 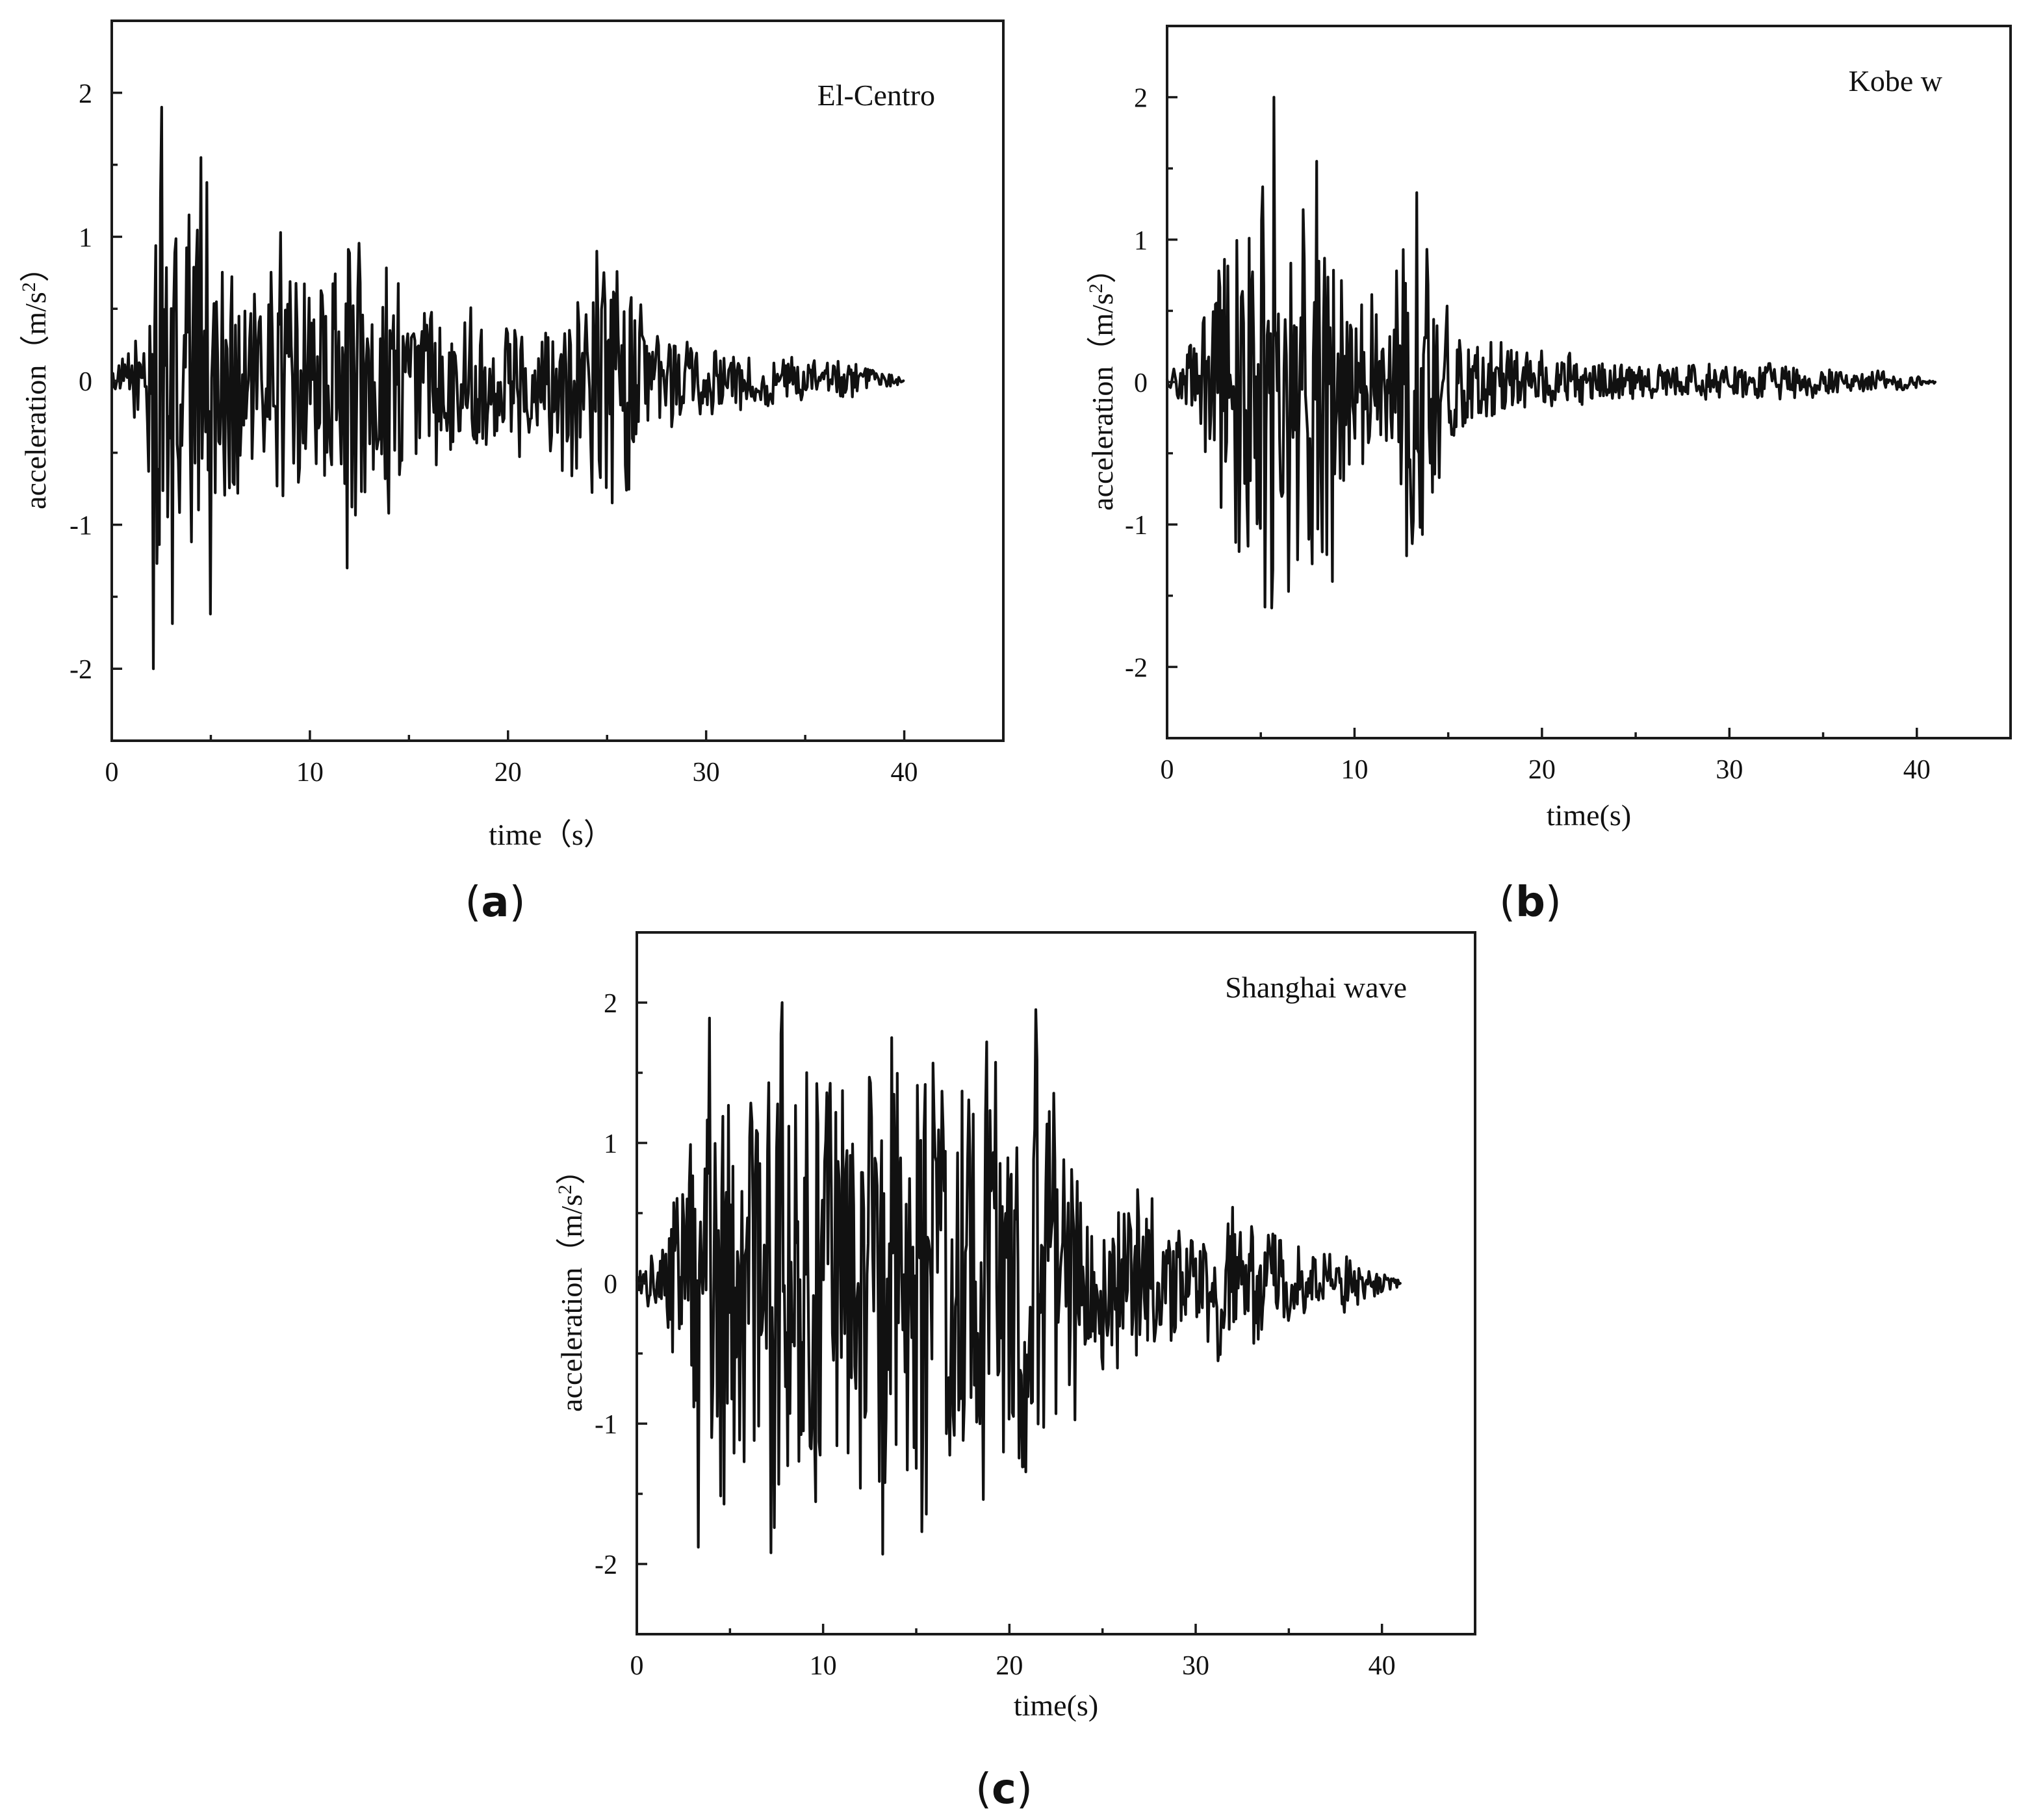 What do you see at coordinates (551, 835) in the screenshot?
I see `x-axis-label: time（s）` at bounding box center [551, 835].